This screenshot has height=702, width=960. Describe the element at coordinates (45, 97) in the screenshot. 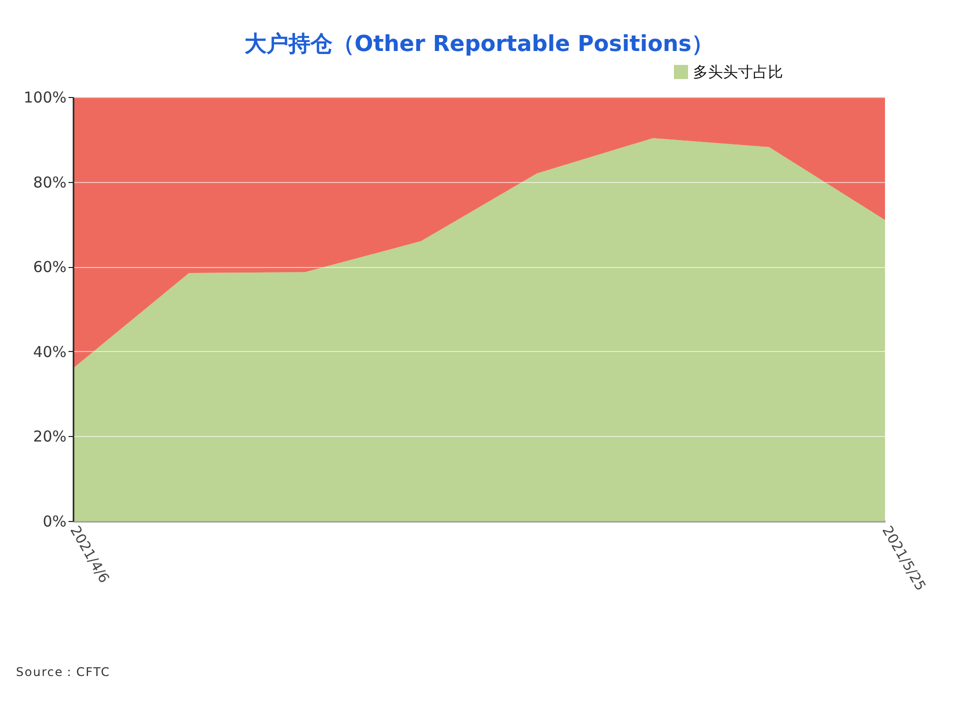

I see `y-tick-label: 100%` at that location.